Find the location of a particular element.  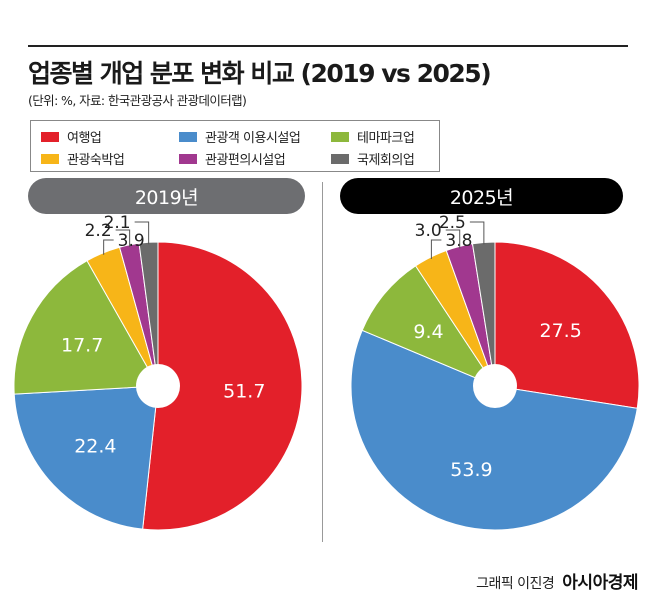

data-label: 2.2 is located at coordinates (98, 231).